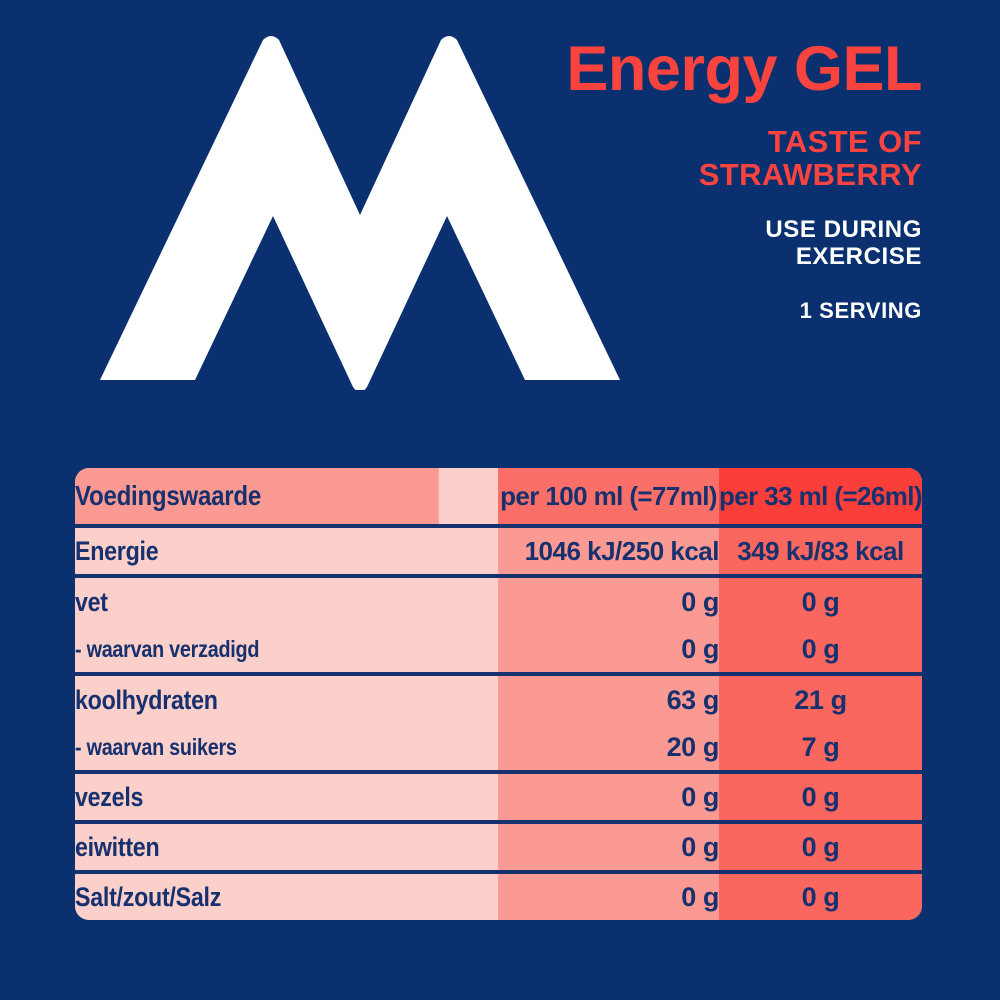 The width and height of the screenshot is (1000, 1000). I want to click on table-row: vezels 0 g 0 g, so click(498, 796).